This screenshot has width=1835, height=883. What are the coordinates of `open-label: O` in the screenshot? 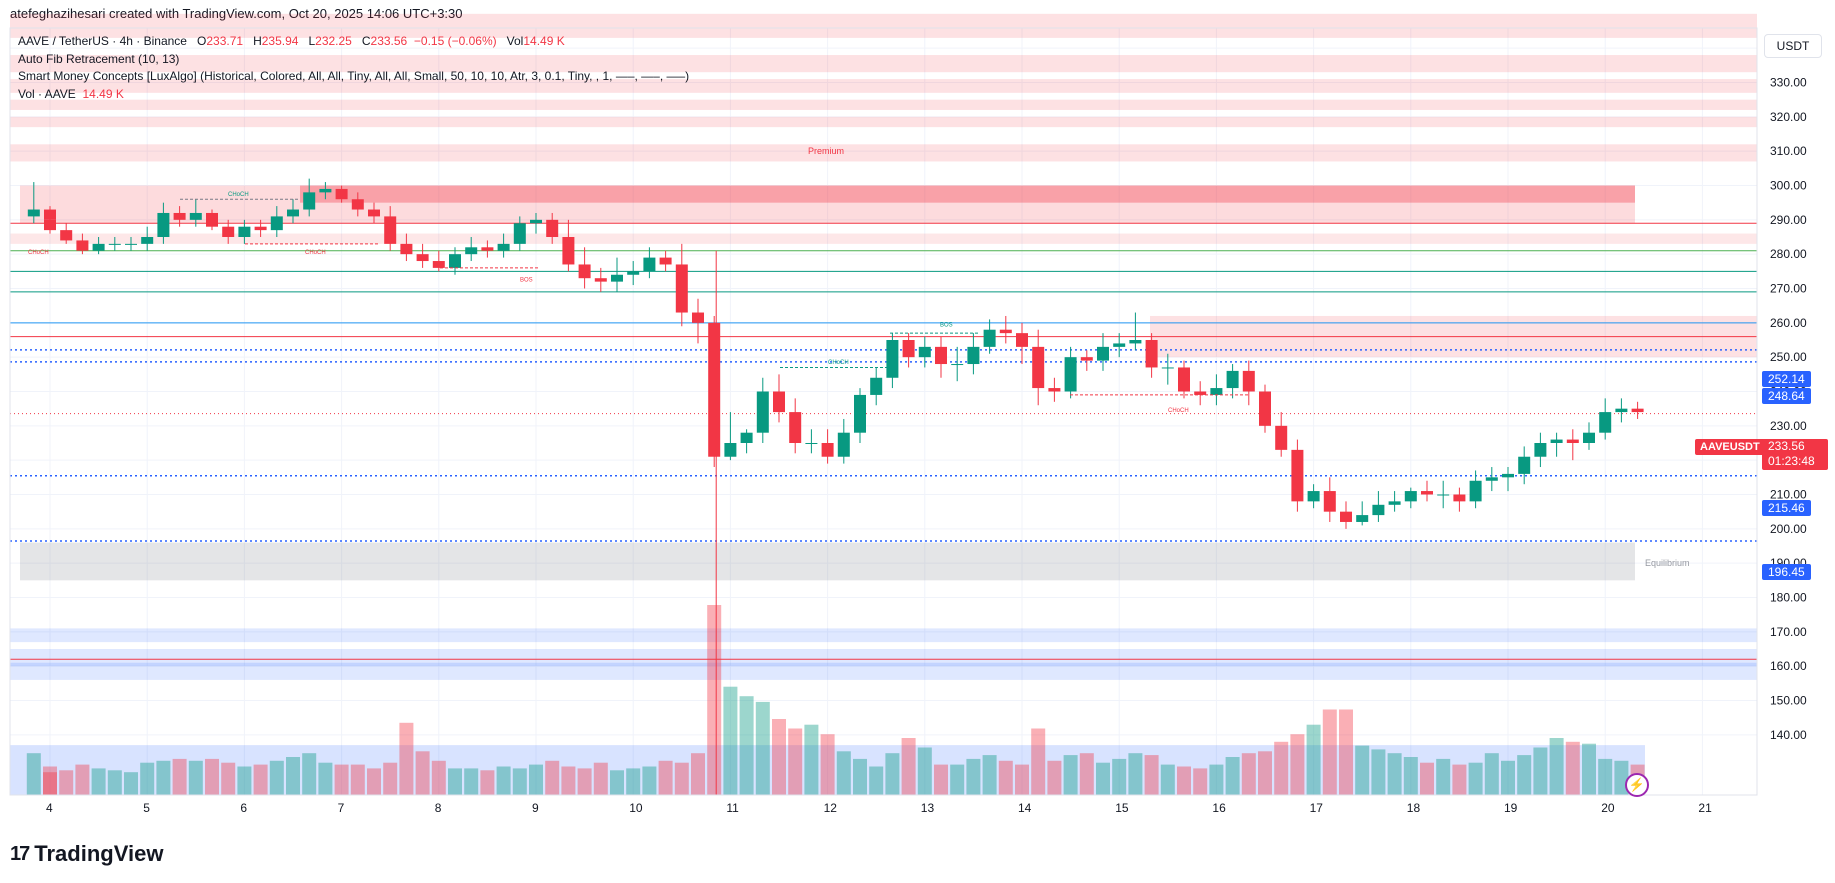 It's located at (202, 41).